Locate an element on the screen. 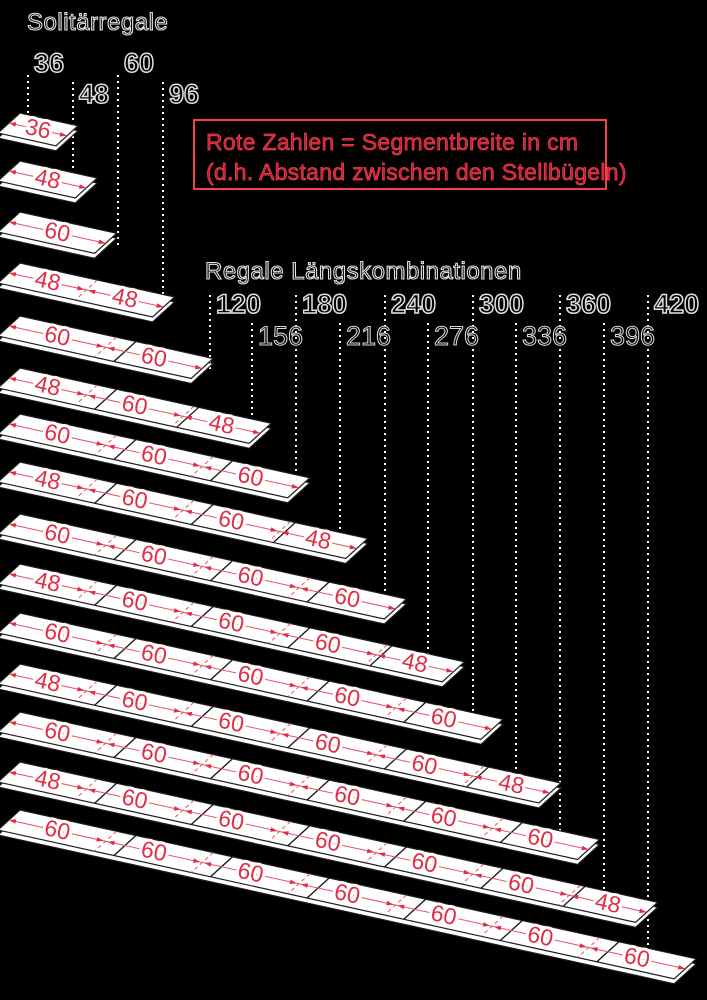 This screenshot has height=1000, width=707. shelf-row-5: 60 60 is located at coordinates (107, 350).